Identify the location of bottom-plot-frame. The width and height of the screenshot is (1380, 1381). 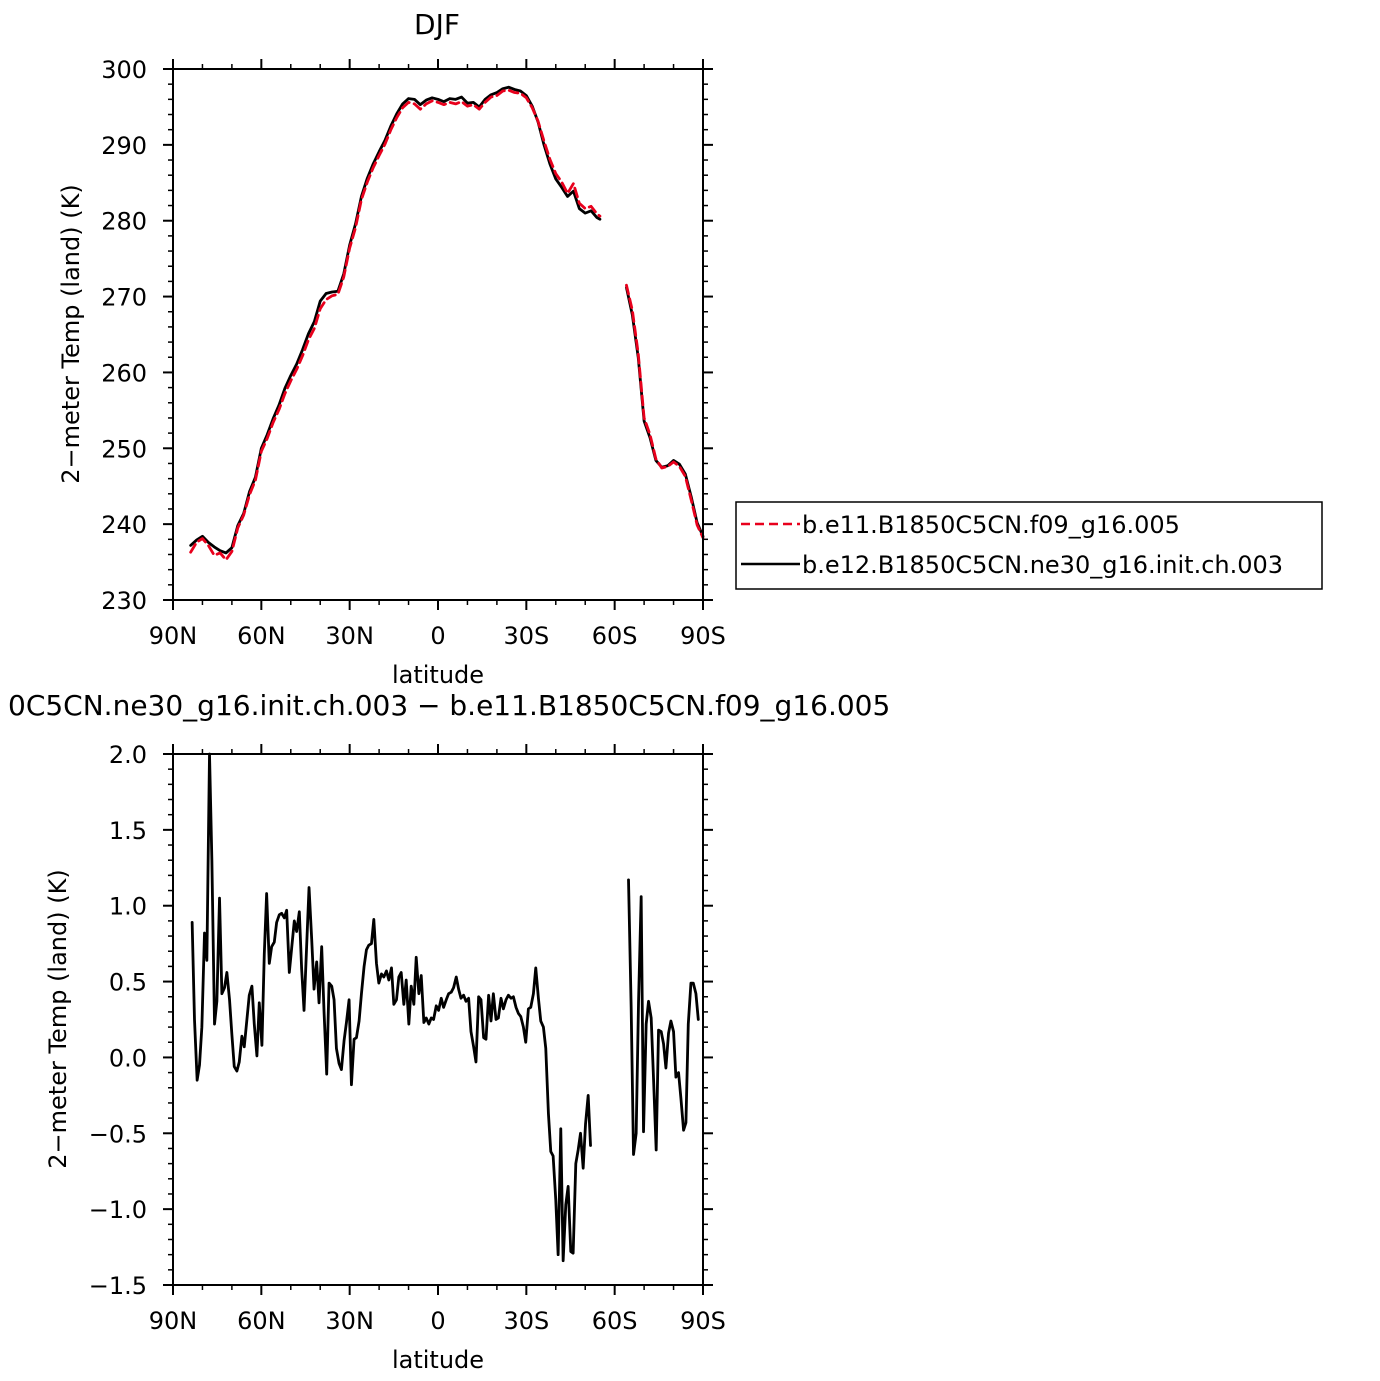
(438, 1019).